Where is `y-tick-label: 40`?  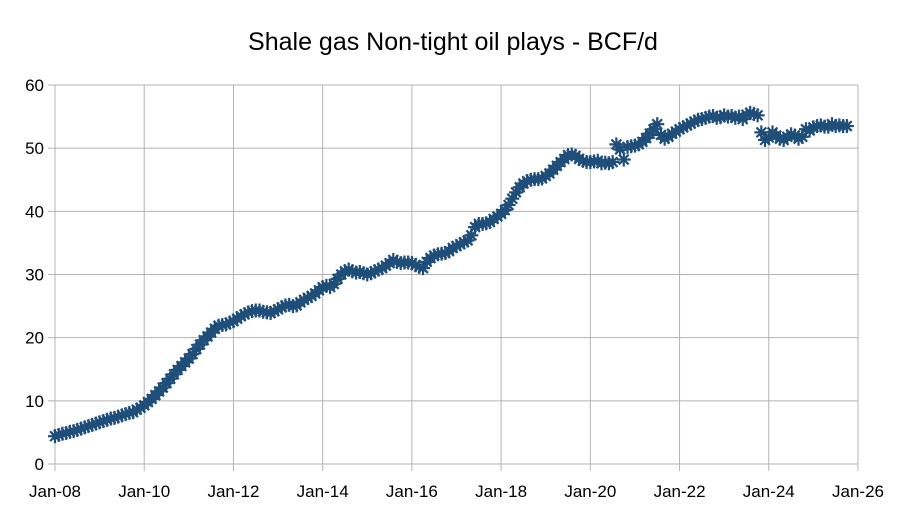 y-tick-label: 40 is located at coordinates (34, 211).